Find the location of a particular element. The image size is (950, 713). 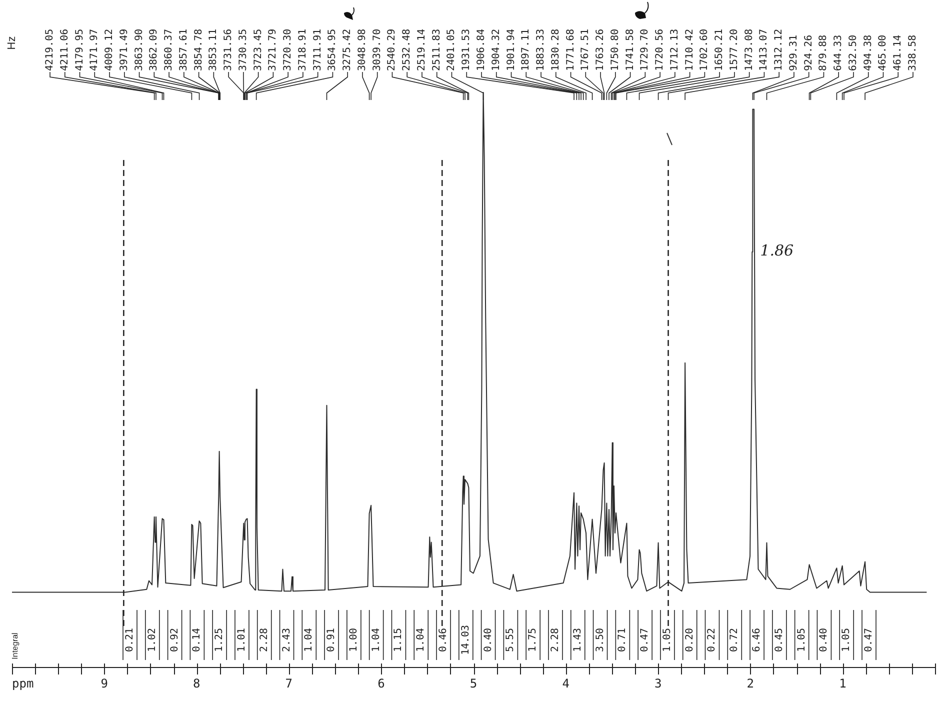

annotation: 3720.30 is located at coordinates (288, 49).